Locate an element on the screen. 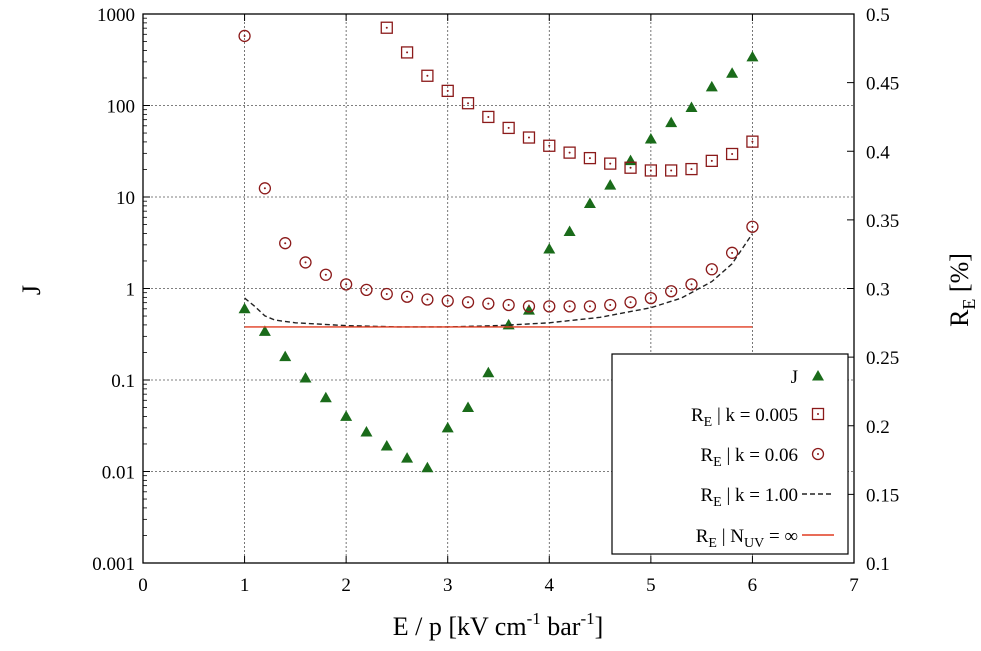 The height and width of the screenshot is (651, 981). y-right-axis-title: RE [%] is located at coordinates (962, 290).